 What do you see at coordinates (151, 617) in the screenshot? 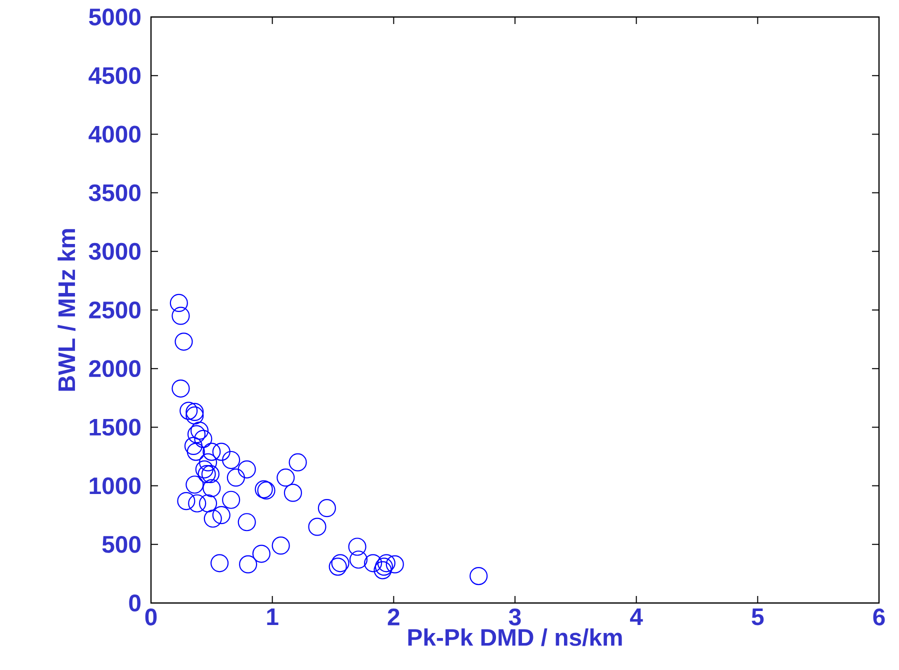
I see `x-tick-label: 0` at bounding box center [151, 617].